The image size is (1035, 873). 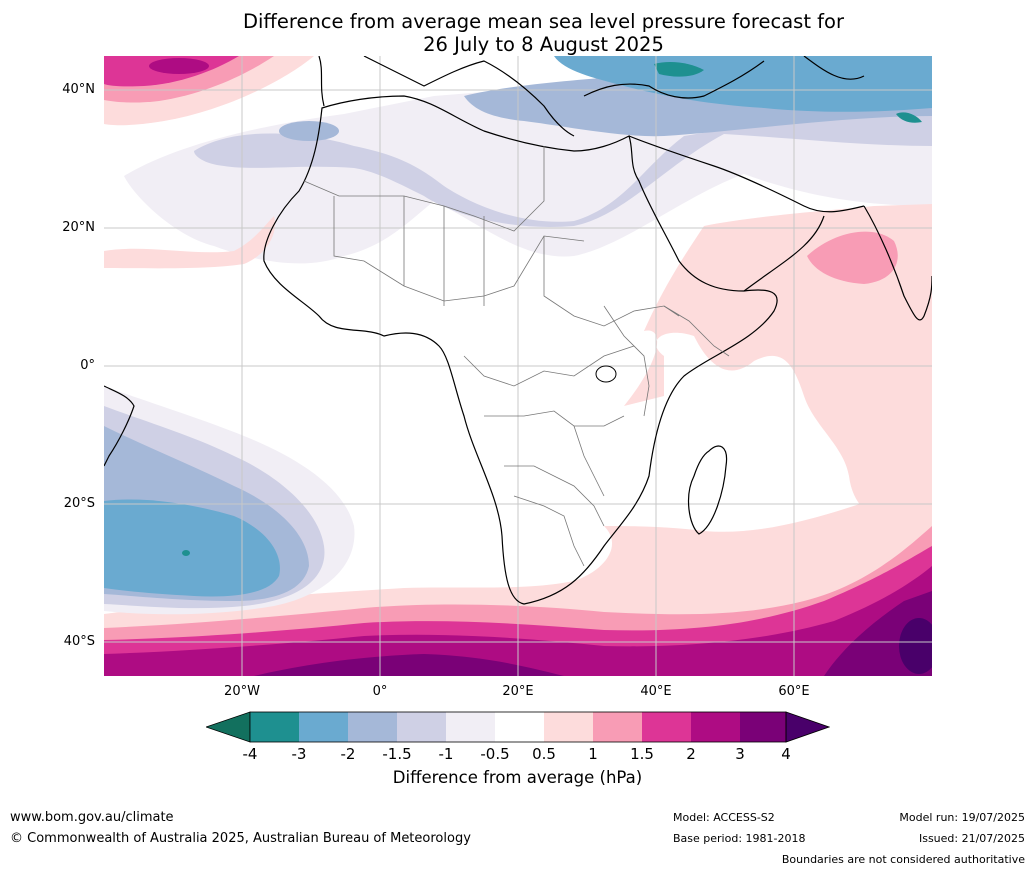 I want to click on colorbar-tick: -1, so click(x=446, y=754).